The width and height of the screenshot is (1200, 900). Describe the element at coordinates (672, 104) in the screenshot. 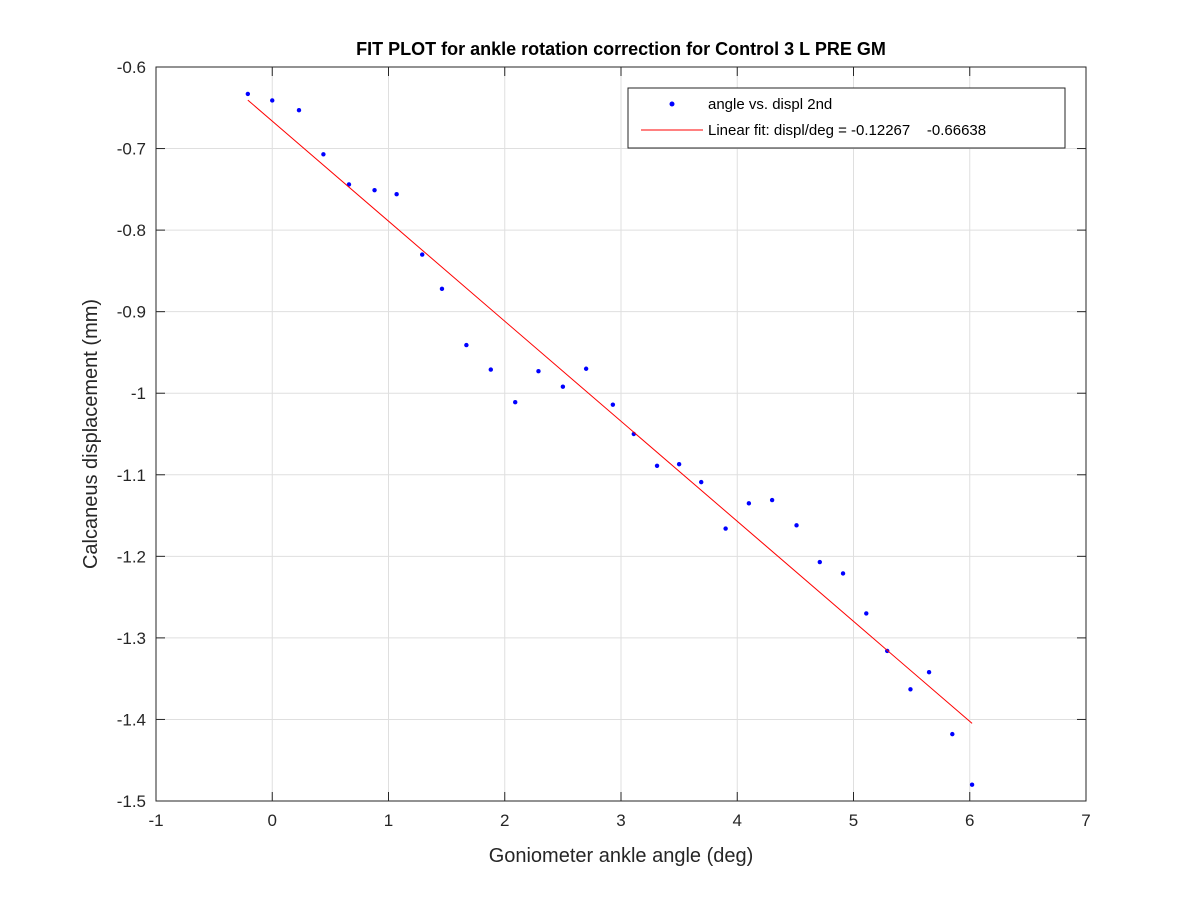

I see `legend-marker-scatter` at that location.